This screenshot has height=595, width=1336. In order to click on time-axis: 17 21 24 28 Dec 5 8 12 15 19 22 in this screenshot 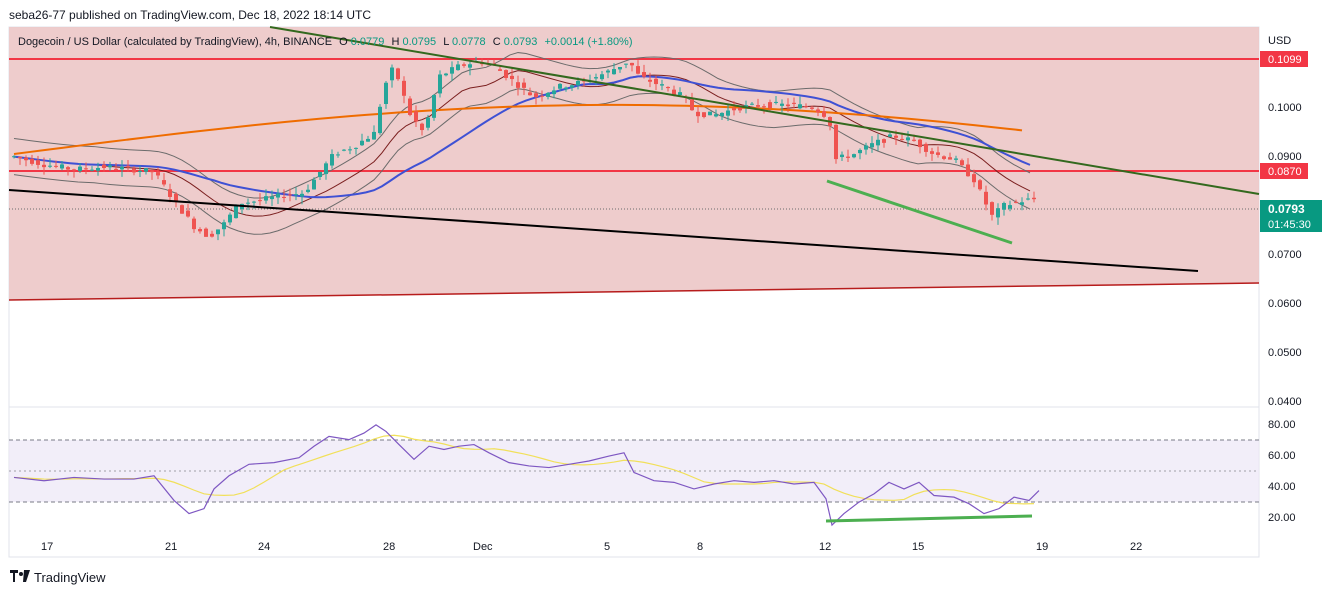, I will do `click(591, 547)`.